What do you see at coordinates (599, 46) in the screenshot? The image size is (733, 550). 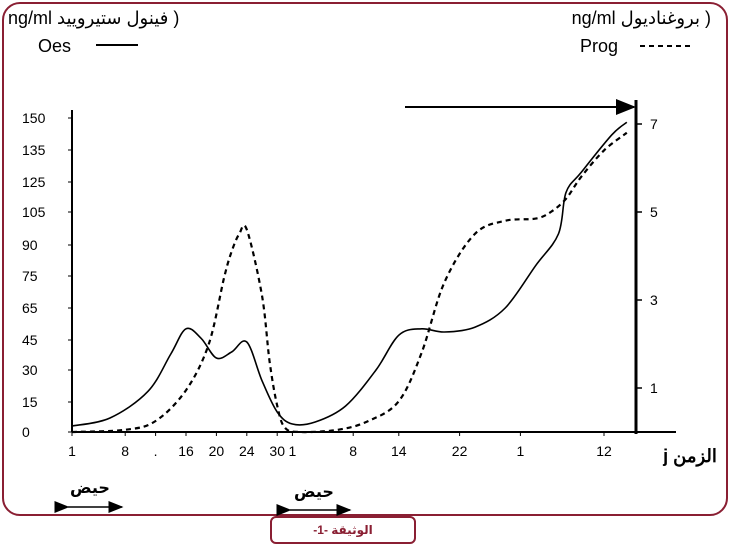 I see `legend-prog-label: Prog` at bounding box center [599, 46].